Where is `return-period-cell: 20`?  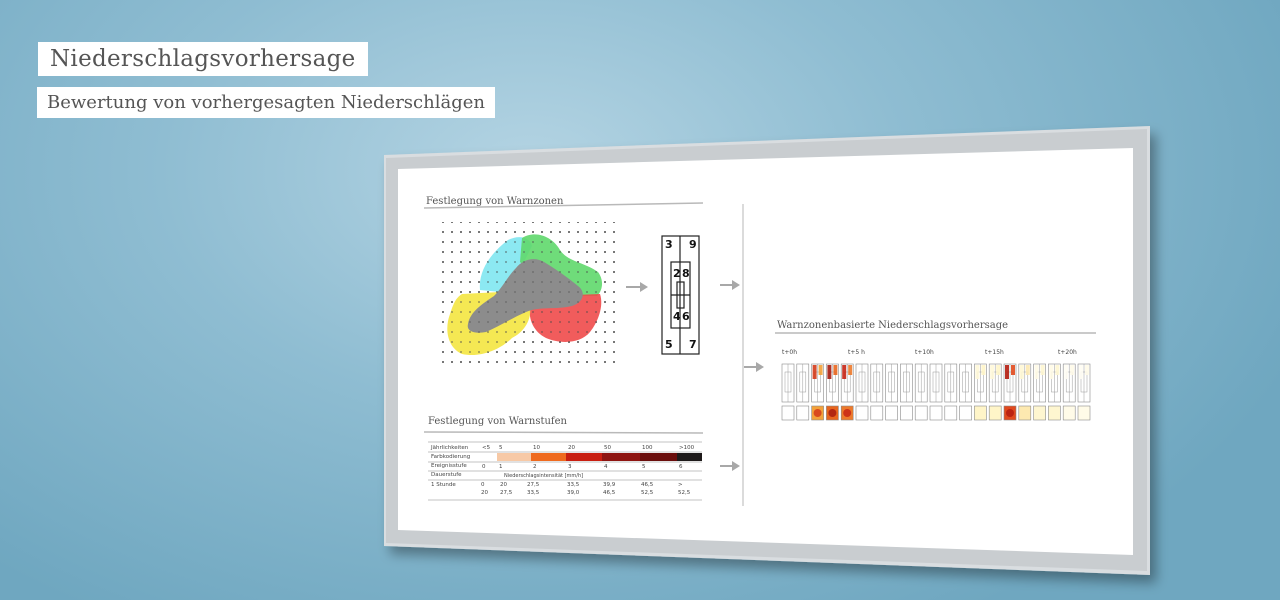 return-period-cell: 20 is located at coordinates (571, 448).